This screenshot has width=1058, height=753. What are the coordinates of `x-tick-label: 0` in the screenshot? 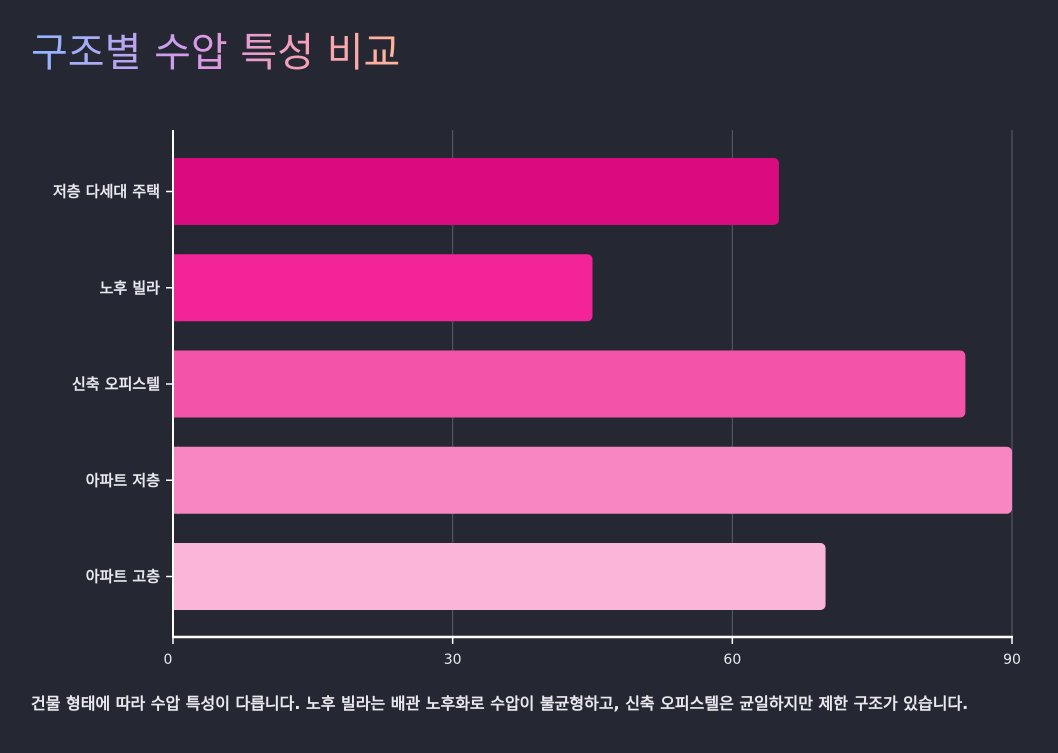 It's located at (168, 660).